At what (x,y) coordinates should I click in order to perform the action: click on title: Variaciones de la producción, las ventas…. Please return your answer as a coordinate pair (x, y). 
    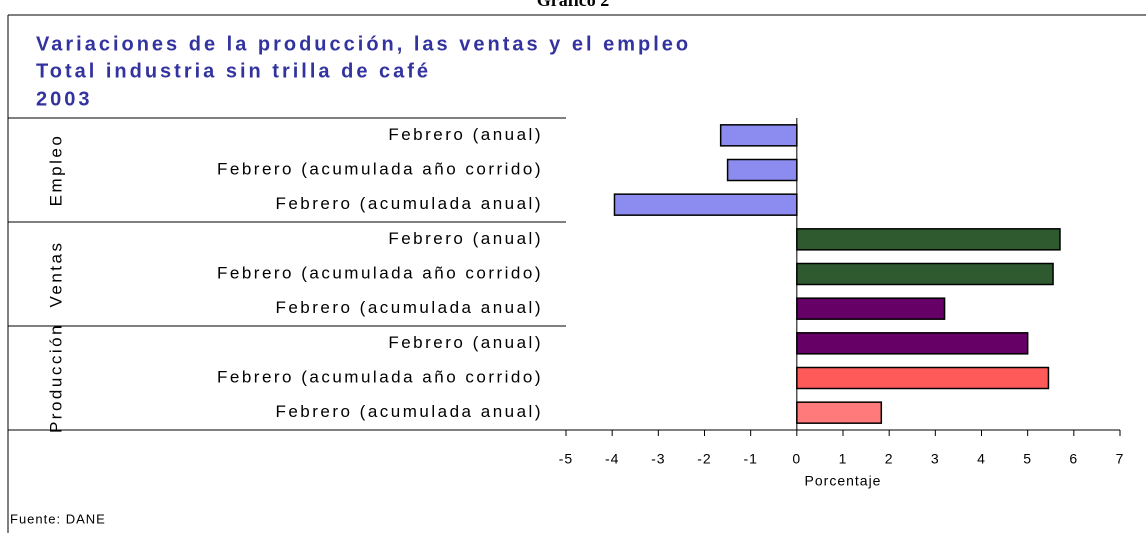
    Looking at the image, I should click on (363, 44).